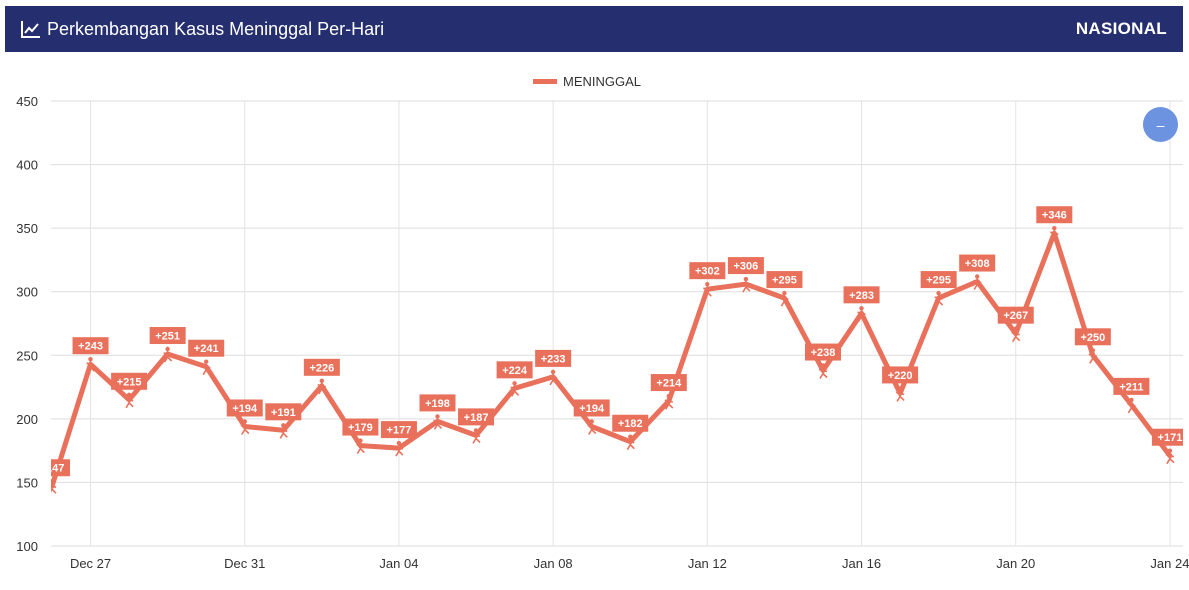 The width and height of the screenshot is (1189, 590). What do you see at coordinates (27, 101) in the screenshot?
I see `y-tick-label: 450` at bounding box center [27, 101].